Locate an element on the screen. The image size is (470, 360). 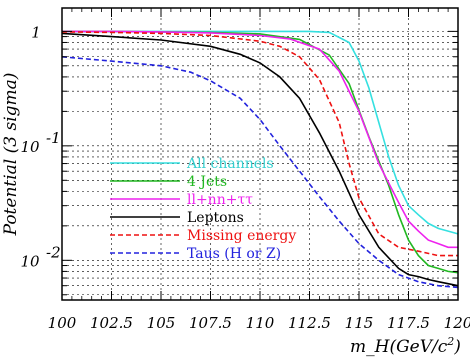
legend-label-1: 4 Jets is located at coordinates (207, 182).